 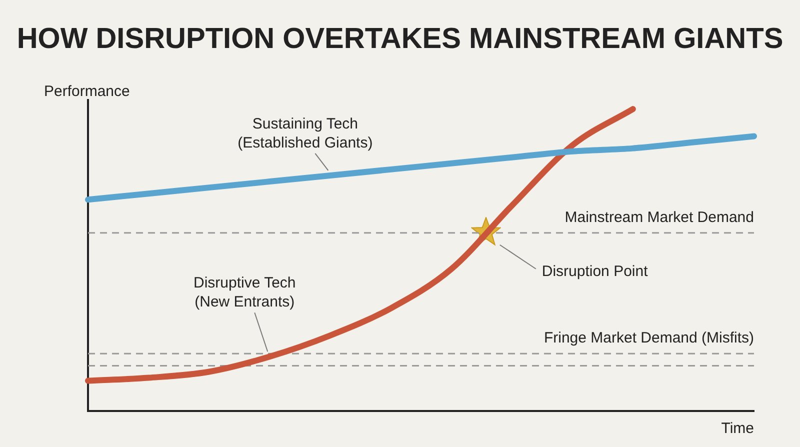 I want to click on chart-title: HOW DISRUPTION OVERTAKES MAINSTREAM GIANTS, so click(x=400, y=39).